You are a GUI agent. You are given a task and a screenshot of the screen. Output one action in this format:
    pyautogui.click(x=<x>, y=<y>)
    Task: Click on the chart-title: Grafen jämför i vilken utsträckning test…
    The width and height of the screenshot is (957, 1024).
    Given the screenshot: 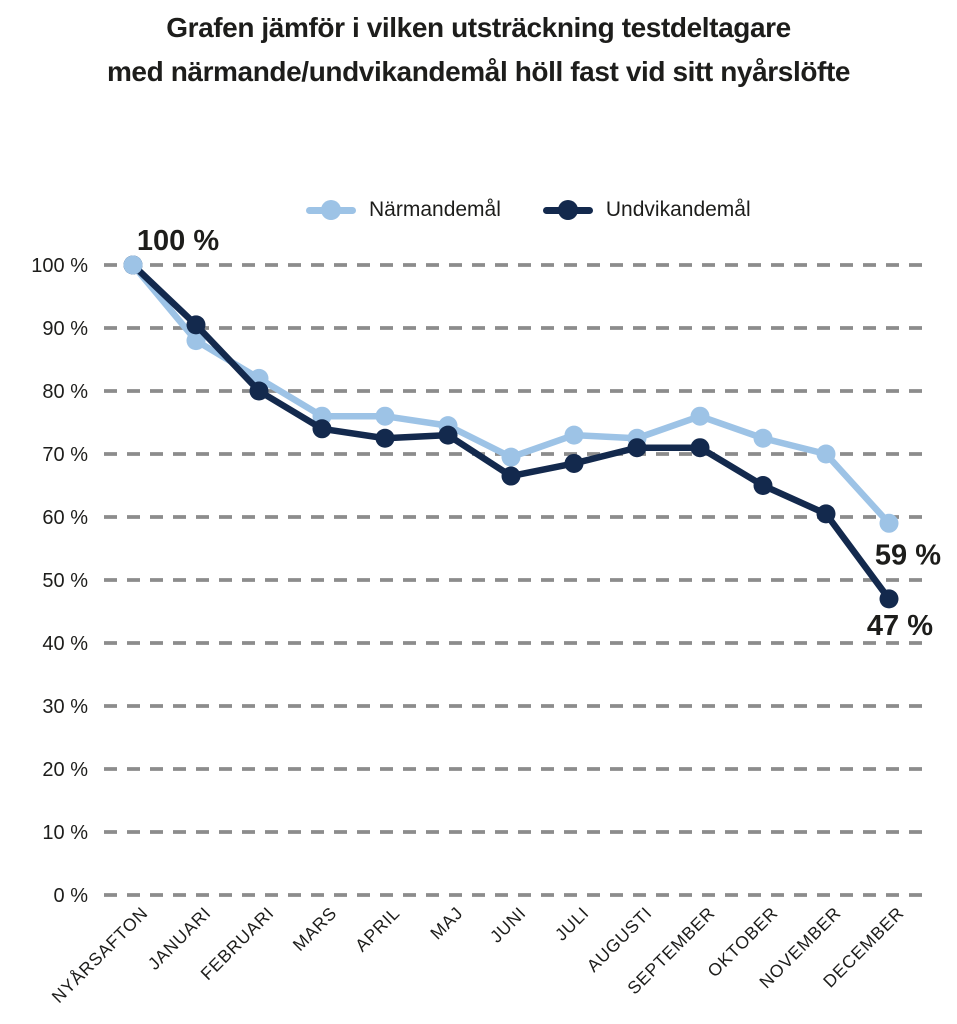 What is the action you would take?
    pyautogui.click(x=478, y=50)
    